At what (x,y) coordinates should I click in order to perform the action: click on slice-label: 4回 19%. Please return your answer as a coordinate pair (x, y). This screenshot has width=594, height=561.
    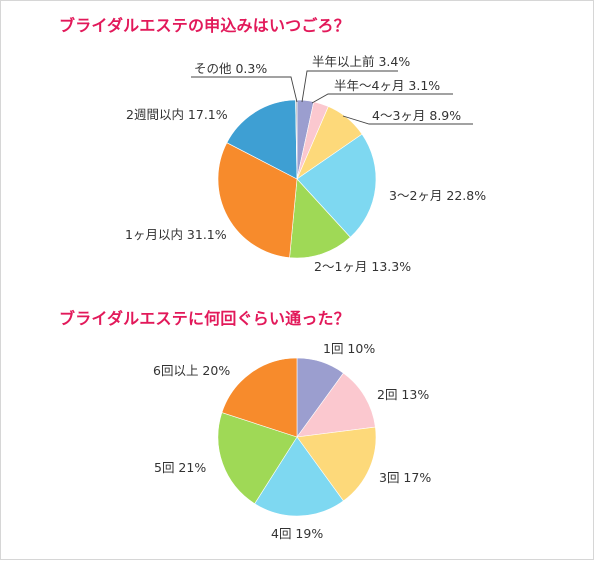
    Looking at the image, I should click on (297, 533).